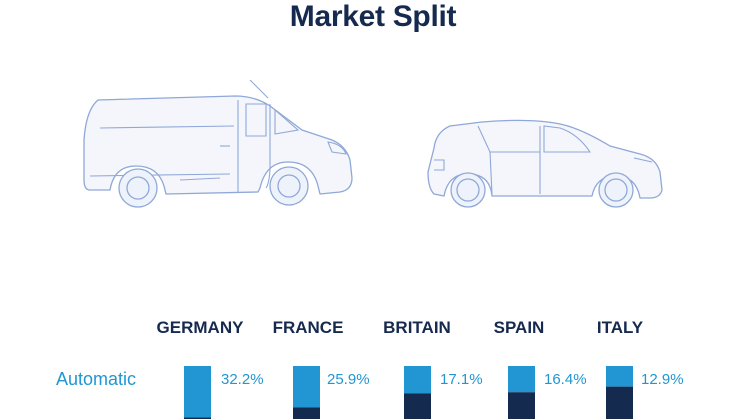 This screenshot has width=746, height=419. What do you see at coordinates (96, 379) in the screenshot?
I see `series-label: Automatic` at bounding box center [96, 379].